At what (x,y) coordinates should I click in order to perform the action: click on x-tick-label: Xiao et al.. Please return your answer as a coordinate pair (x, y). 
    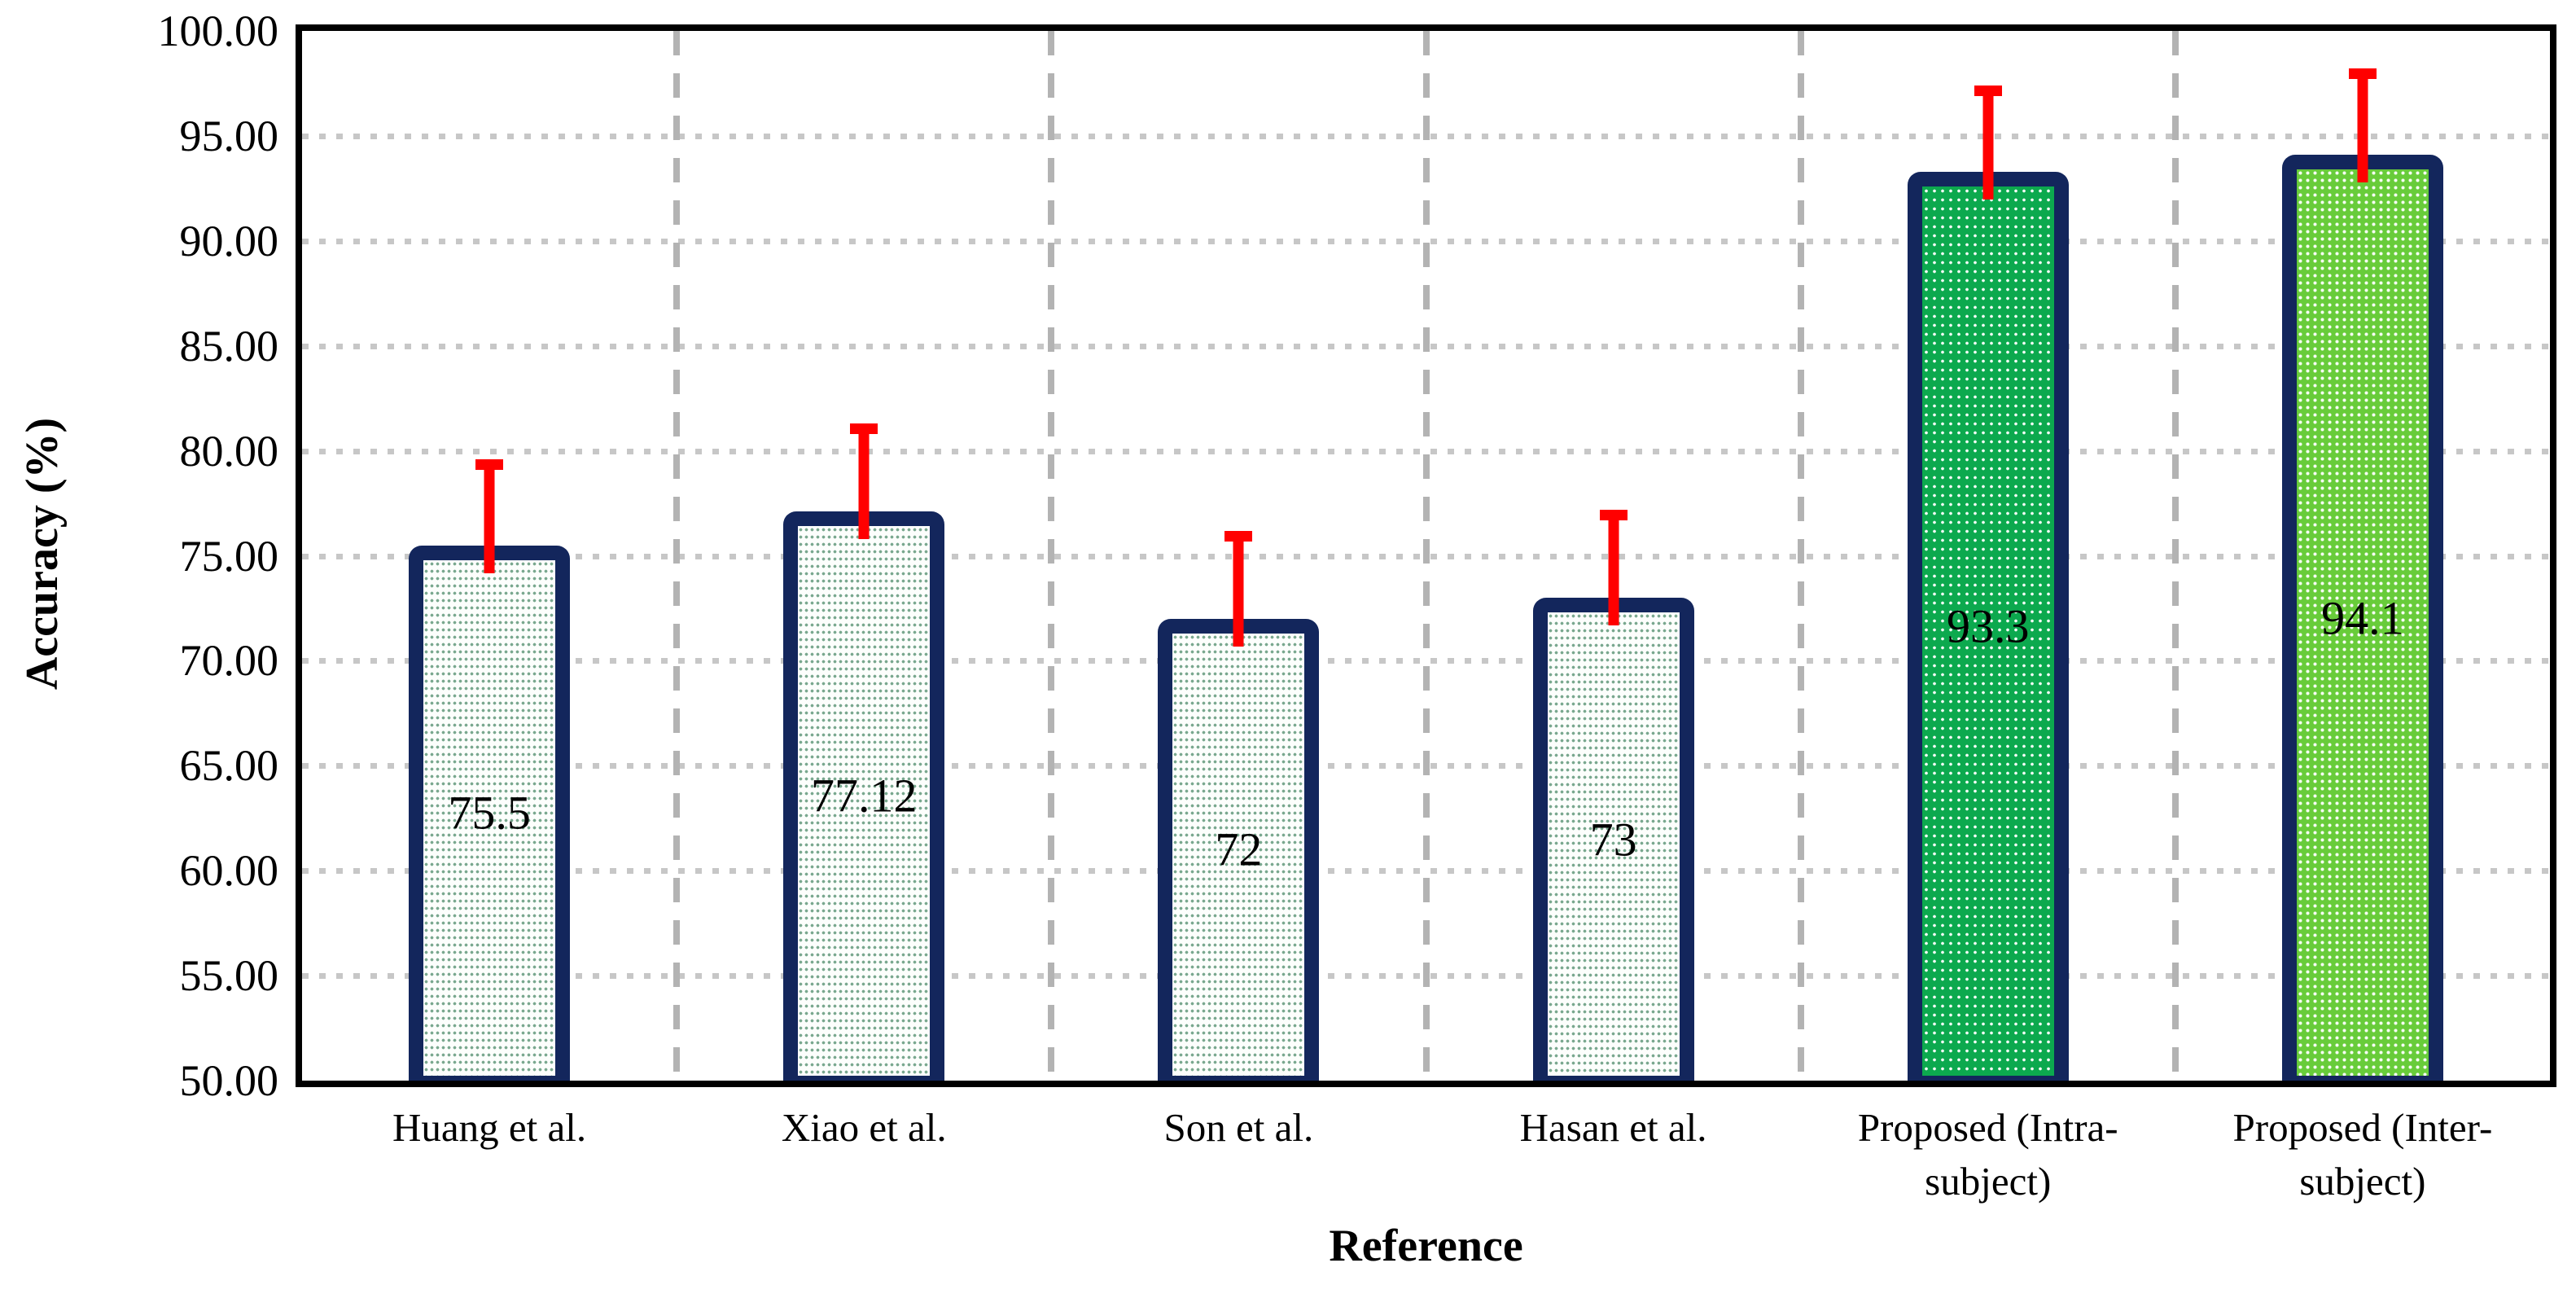
    Looking at the image, I should click on (864, 1128).